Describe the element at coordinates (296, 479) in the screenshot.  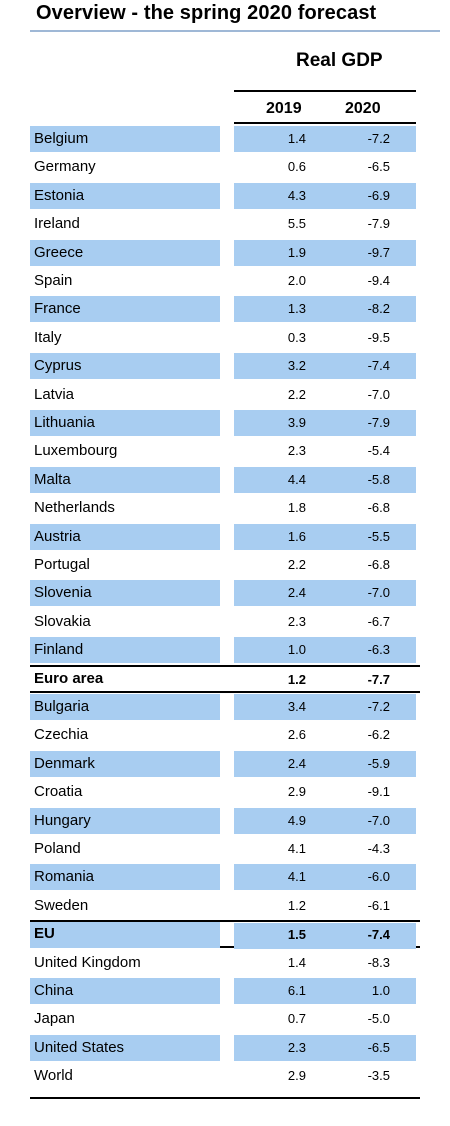
I see `value-2019: 4.4` at that location.